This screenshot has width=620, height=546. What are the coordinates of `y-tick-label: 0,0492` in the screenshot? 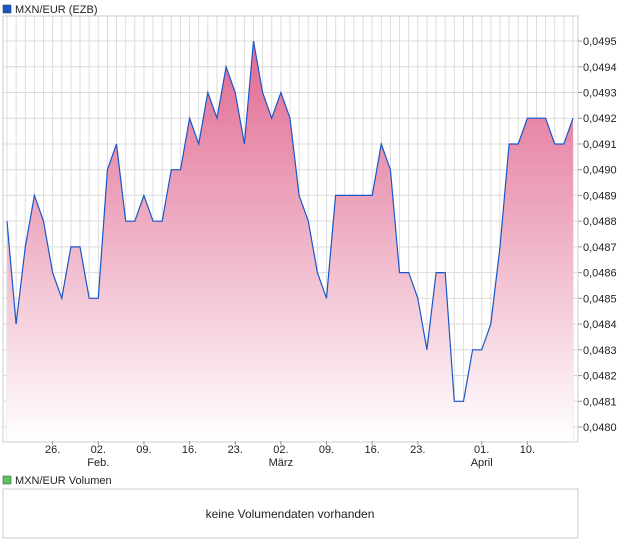 It's located at (600, 119).